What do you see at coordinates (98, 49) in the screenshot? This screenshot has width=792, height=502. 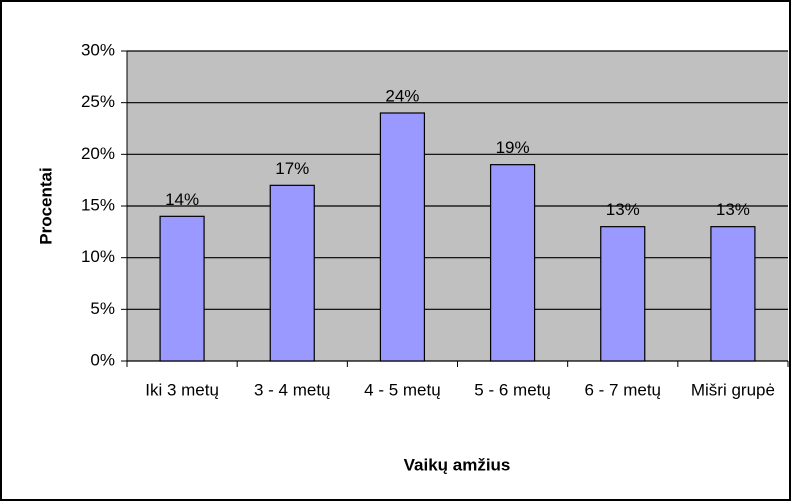 I see `y-tick-label: 30%` at bounding box center [98, 49].